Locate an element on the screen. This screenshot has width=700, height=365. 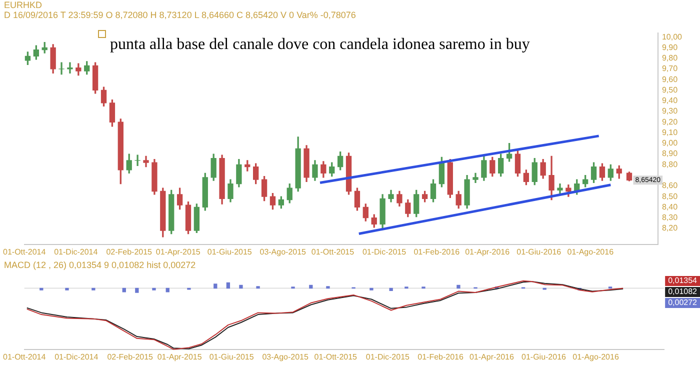
chart-subtitle: D 16/09/2016 T 23:59:59 O 8,72080 H 8,73120 L 8,64660 C 8,65420 V 0 Var% -0,78076 is located at coordinates (180, 15).